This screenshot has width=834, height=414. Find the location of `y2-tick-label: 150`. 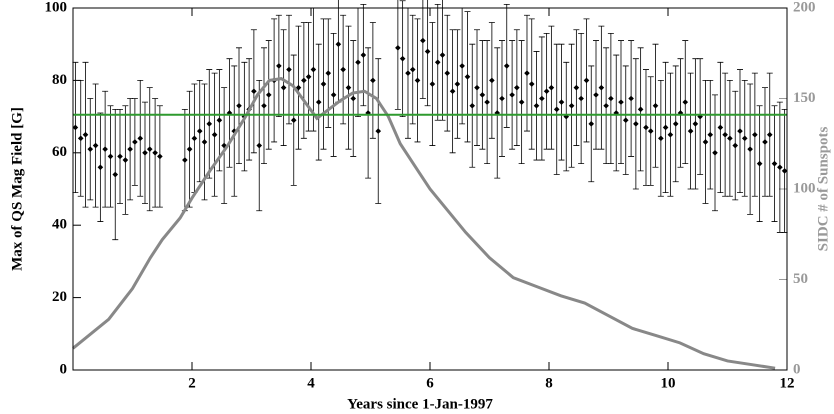

y2-tick-label: 150 is located at coordinates (804, 98).